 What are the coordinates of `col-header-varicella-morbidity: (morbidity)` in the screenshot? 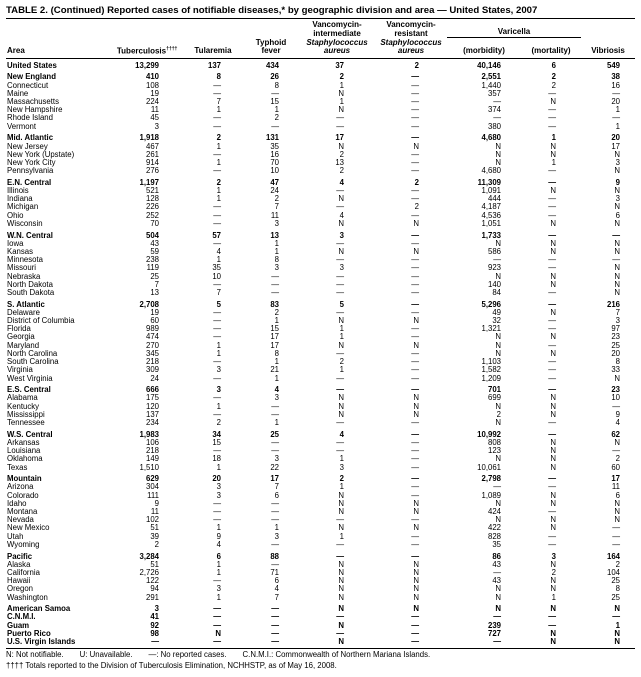 It's located at (484, 51).